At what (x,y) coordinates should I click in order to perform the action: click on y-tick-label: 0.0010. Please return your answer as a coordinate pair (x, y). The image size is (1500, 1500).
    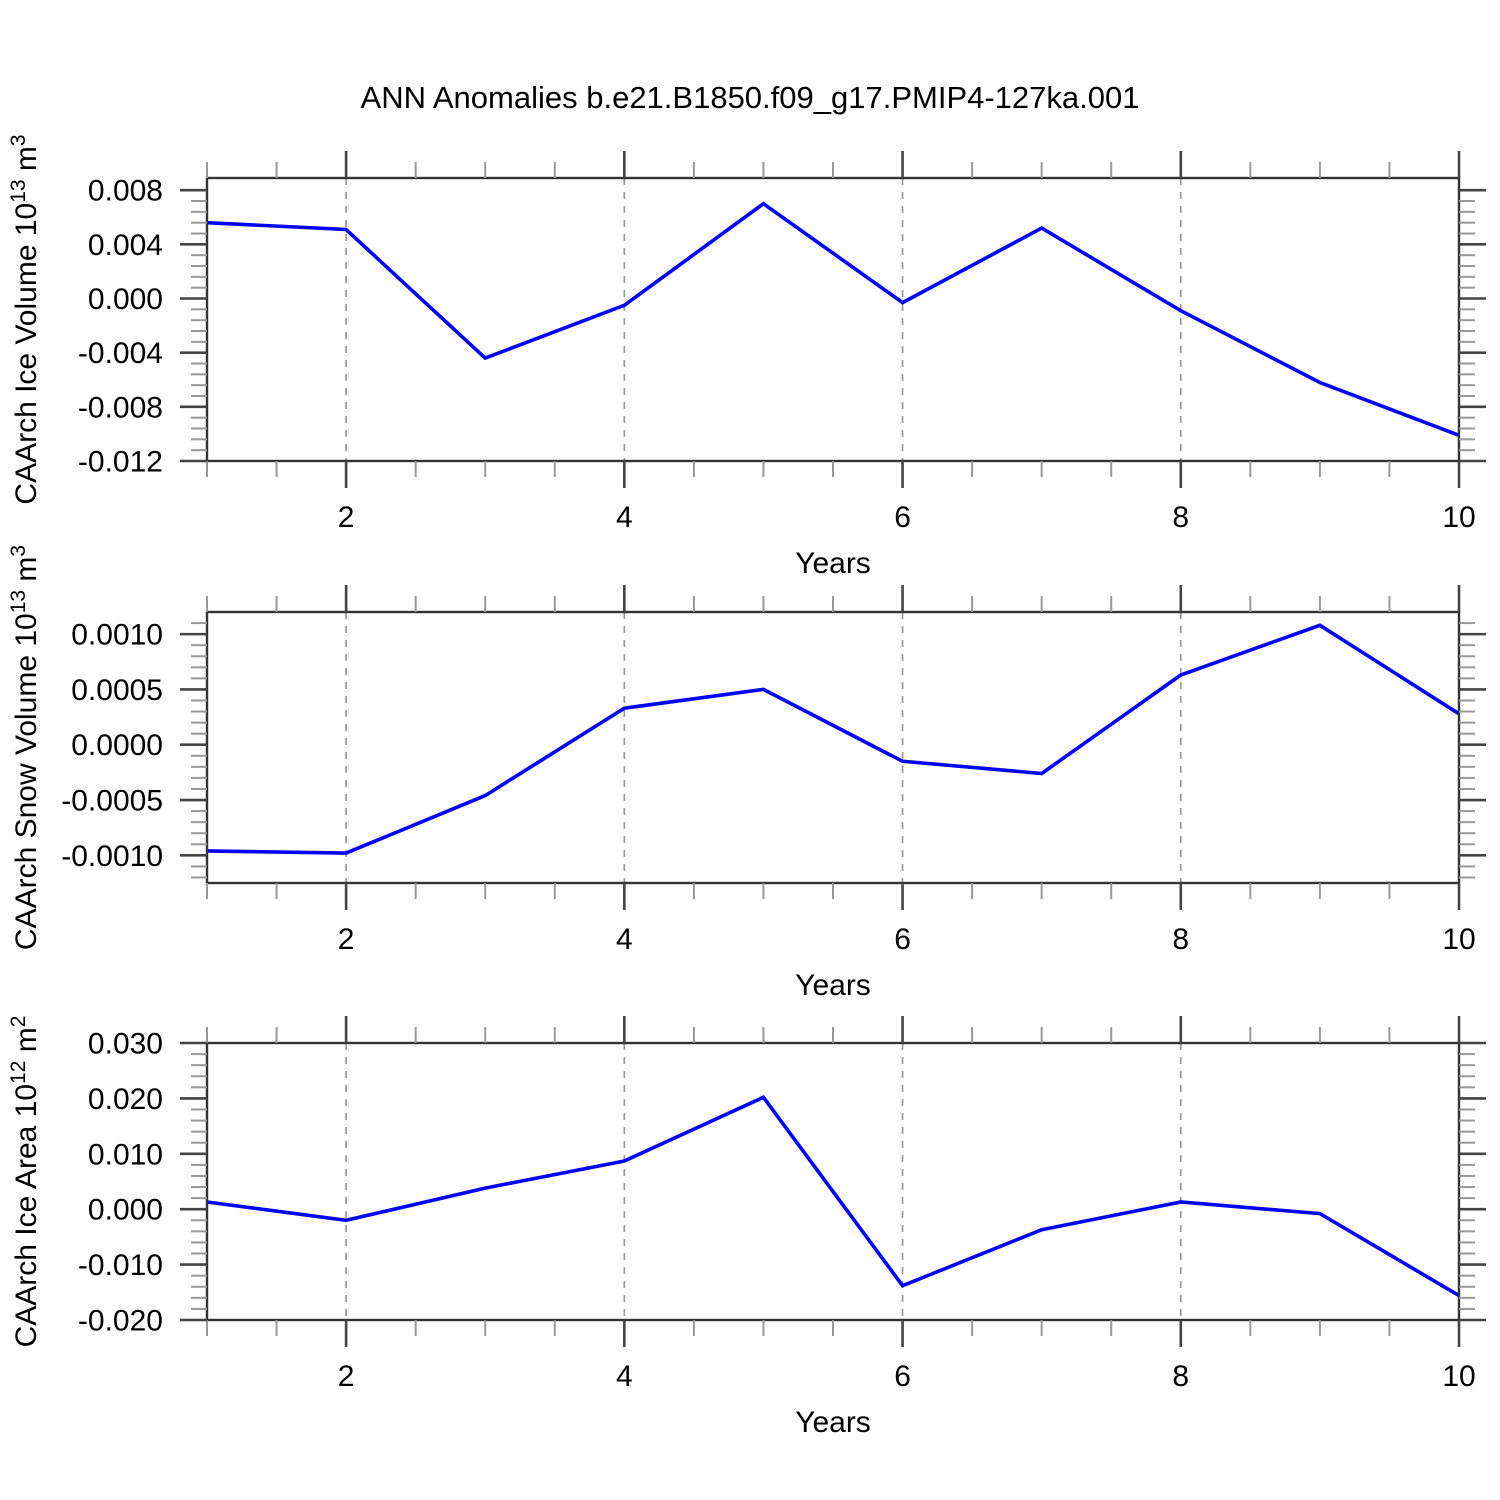
    Looking at the image, I should click on (117, 635).